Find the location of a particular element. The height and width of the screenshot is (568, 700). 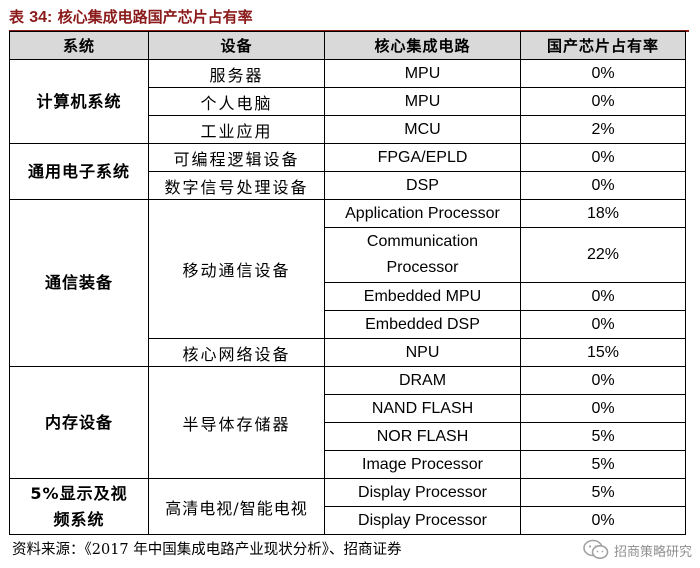

ic-cell: FPGA/EPLD is located at coordinates (422, 157).